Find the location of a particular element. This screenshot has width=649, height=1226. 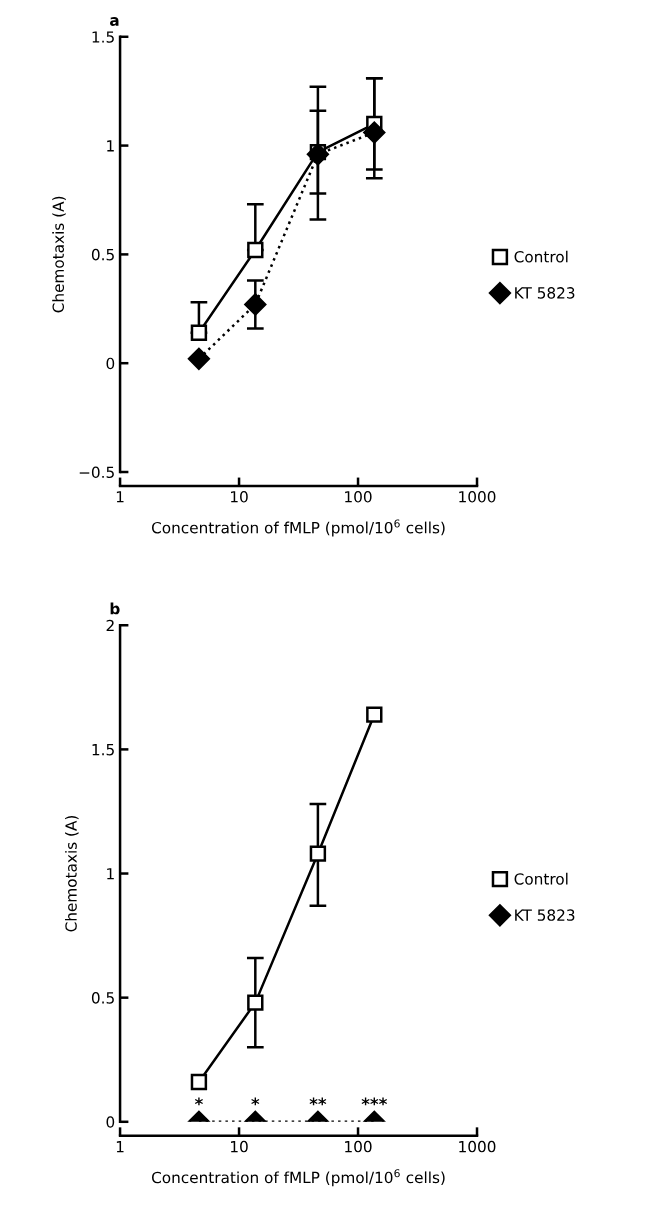

chart-title: a is located at coordinates (114, 21).